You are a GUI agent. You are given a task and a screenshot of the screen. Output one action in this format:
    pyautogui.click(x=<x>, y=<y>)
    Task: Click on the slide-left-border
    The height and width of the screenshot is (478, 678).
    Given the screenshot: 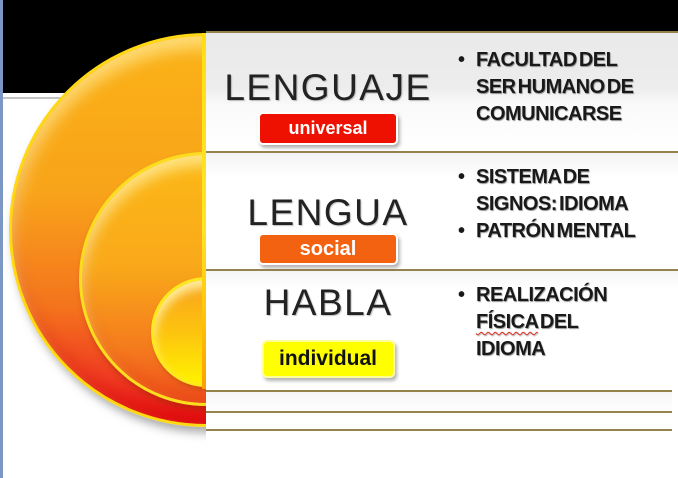 What is the action you would take?
    pyautogui.click(x=1, y=239)
    